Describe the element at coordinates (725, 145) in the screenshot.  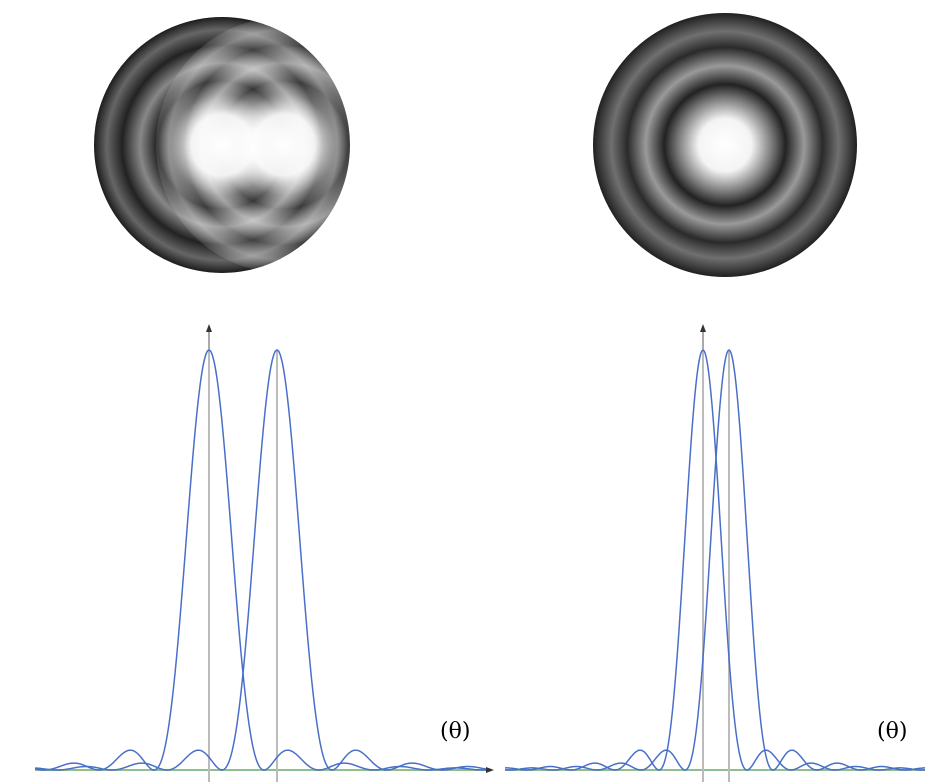
I see `right-pattern` at that location.